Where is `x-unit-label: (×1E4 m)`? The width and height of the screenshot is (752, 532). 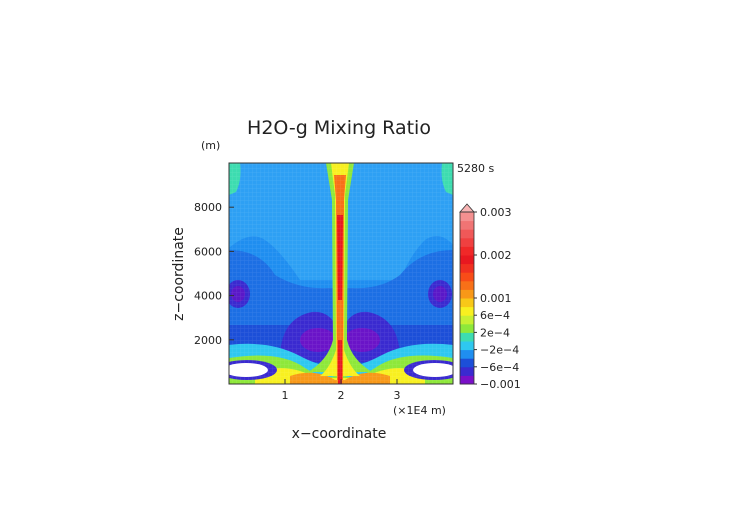
x-unit-label: (×1E4 m) is located at coordinates (419, 410).